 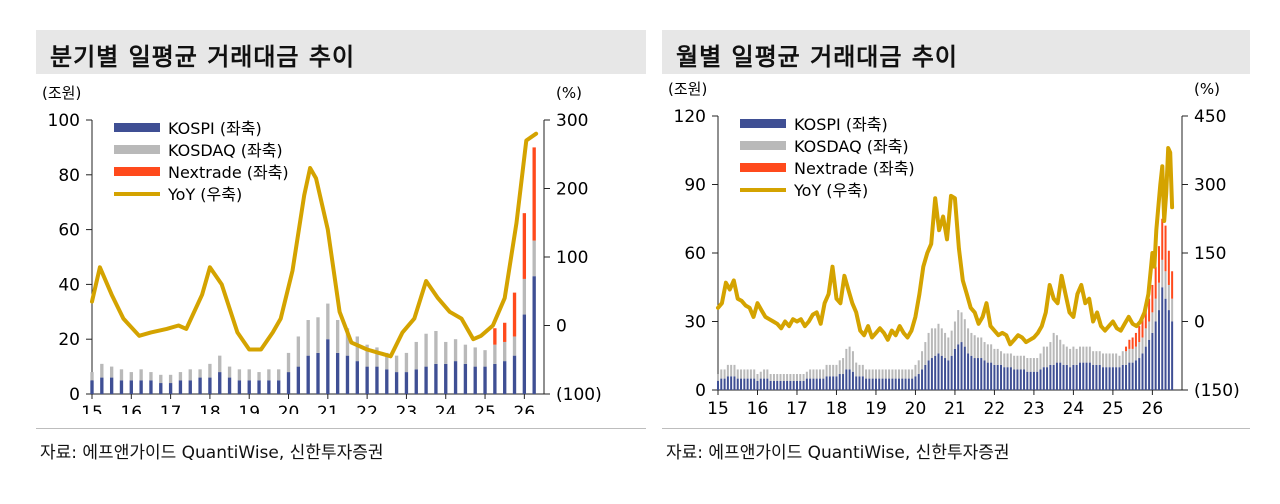 What do you see at coordinates (525, 408) in the screenshot?
I see `x-tick-label: 26` at bounding box center [525, 408].